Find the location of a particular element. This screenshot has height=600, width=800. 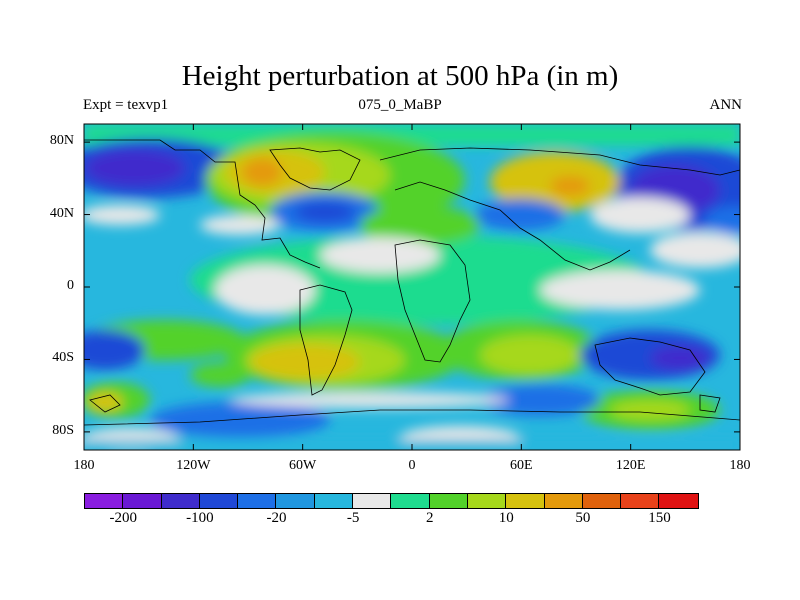

colorbar-label: -20 is located at coordinates (276, 518).